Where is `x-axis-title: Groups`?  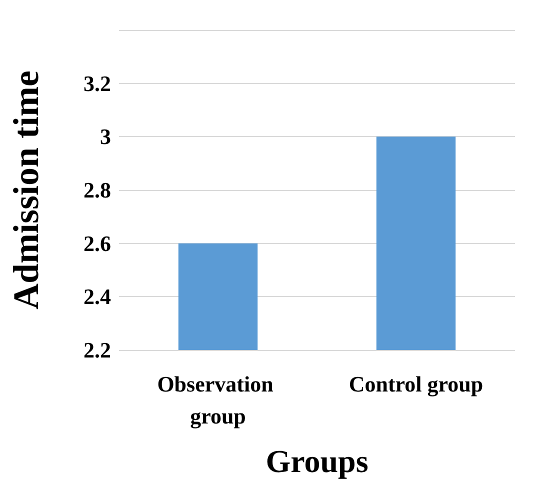 x-axis-title: Groups is located at coordinates (317, 461).